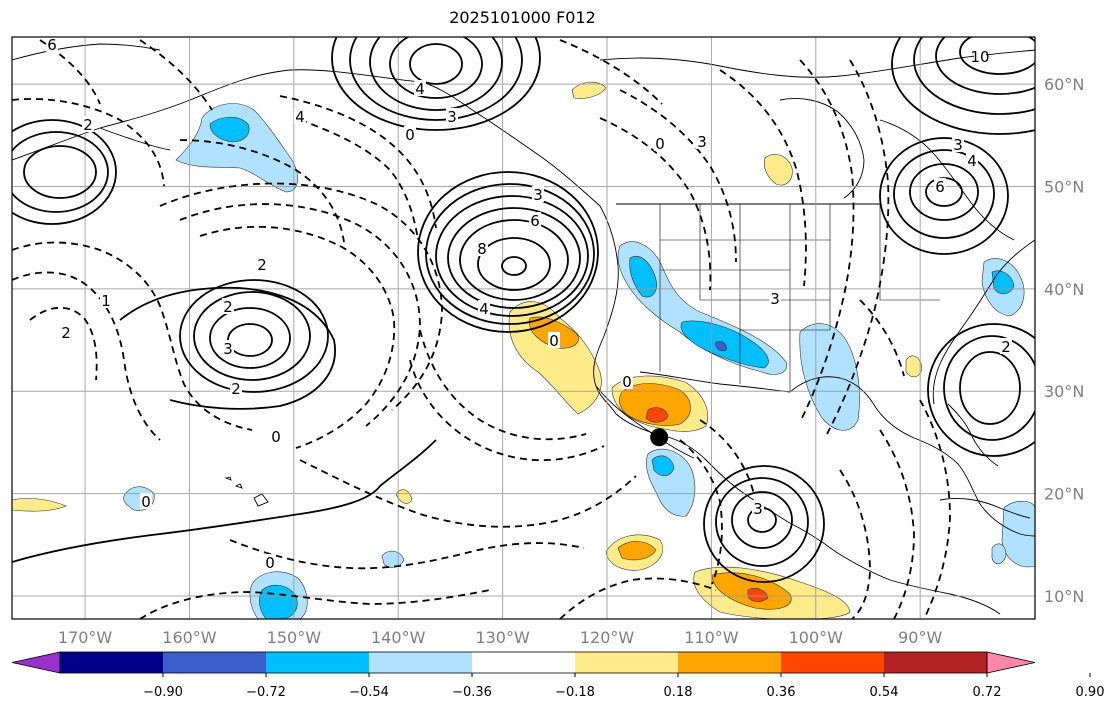  Describe the element at coordinates (369, 692) in the screenshot. I see `colorbar-tick-label: −0.54` at that location.